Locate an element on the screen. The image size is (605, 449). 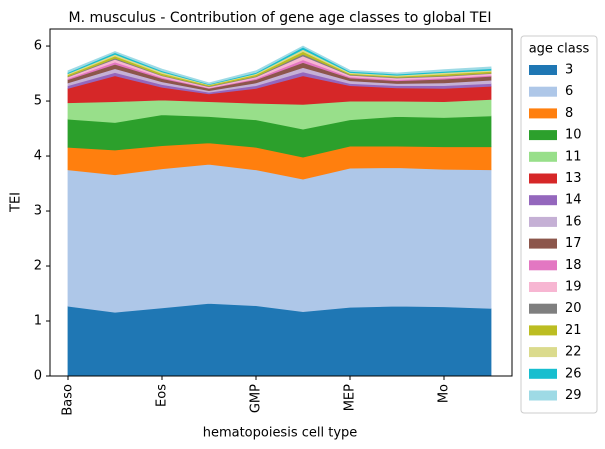
legend-label: 26 is located at coordinates (573, 373).